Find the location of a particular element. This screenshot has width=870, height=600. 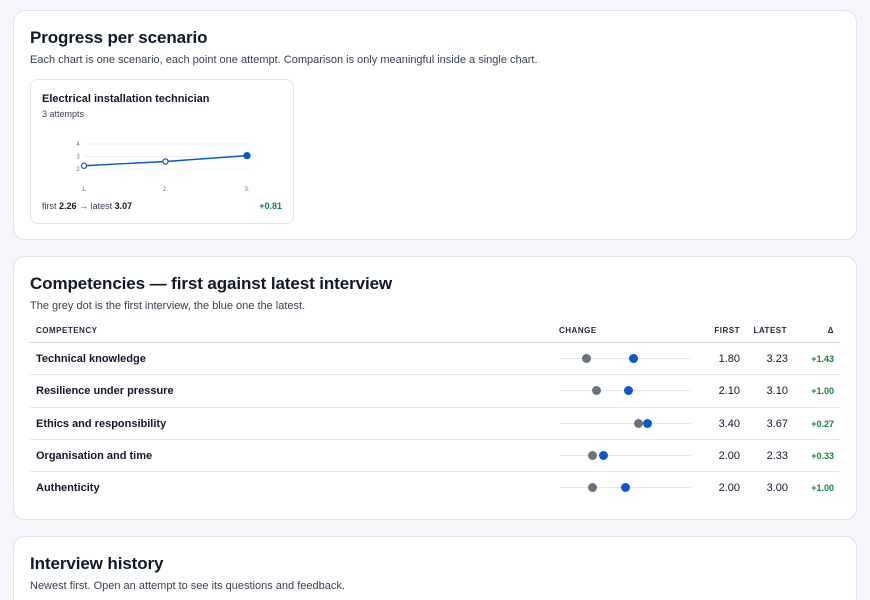

latest-score: 3.23 is located at coordinates (777, 359).